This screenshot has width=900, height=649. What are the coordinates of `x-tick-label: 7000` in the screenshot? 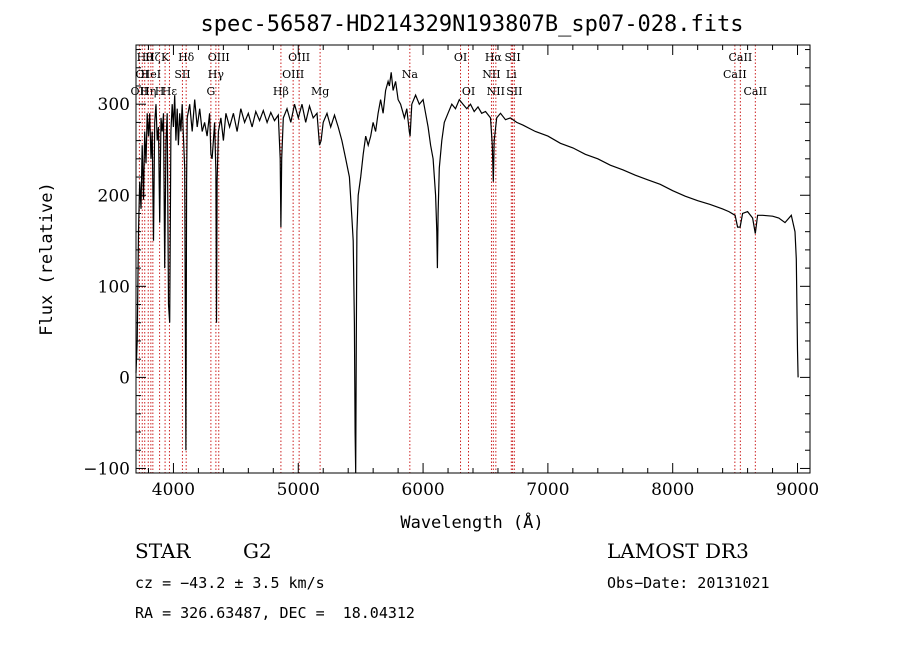 It's located at (547, 490).